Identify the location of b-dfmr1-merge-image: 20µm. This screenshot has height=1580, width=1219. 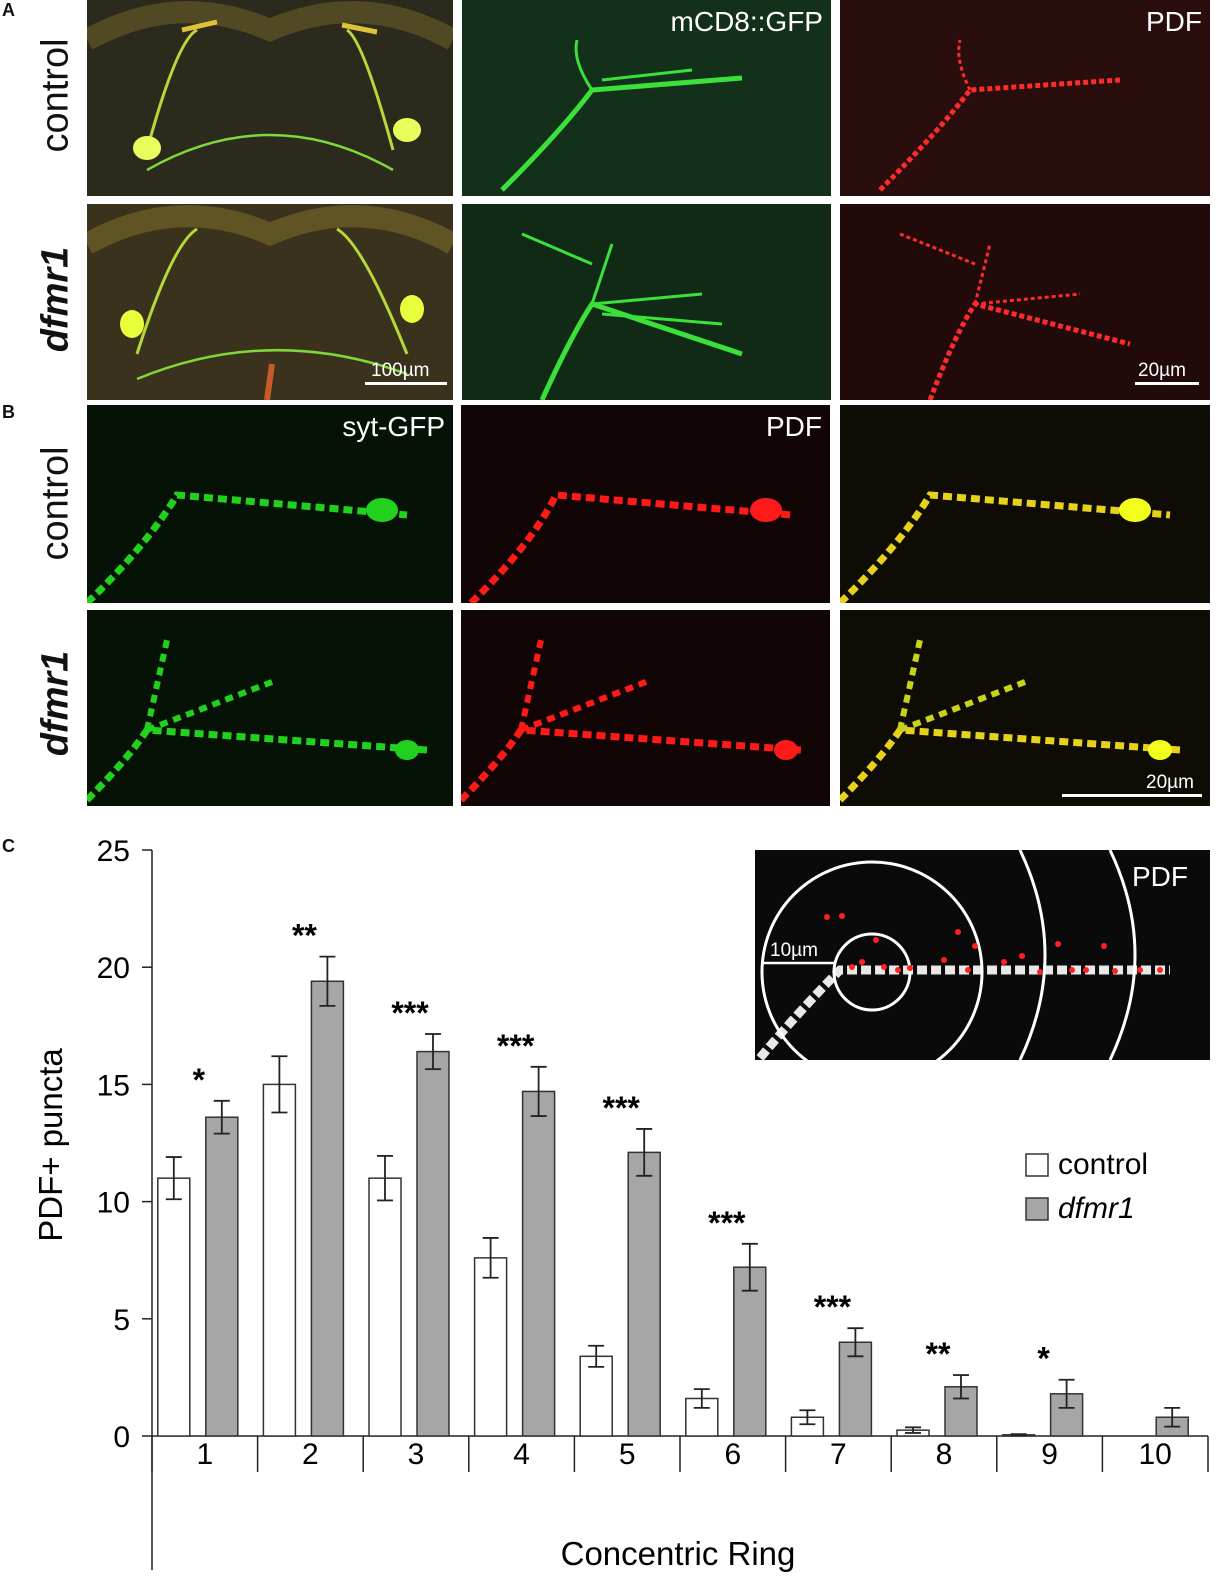
(1025, 708).